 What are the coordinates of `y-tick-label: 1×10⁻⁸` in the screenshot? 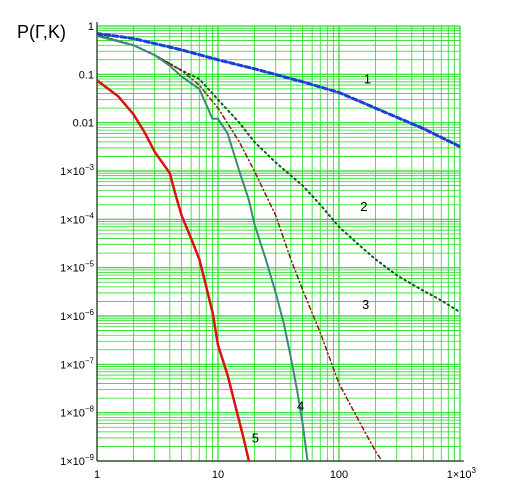 It's located at (77, 412).